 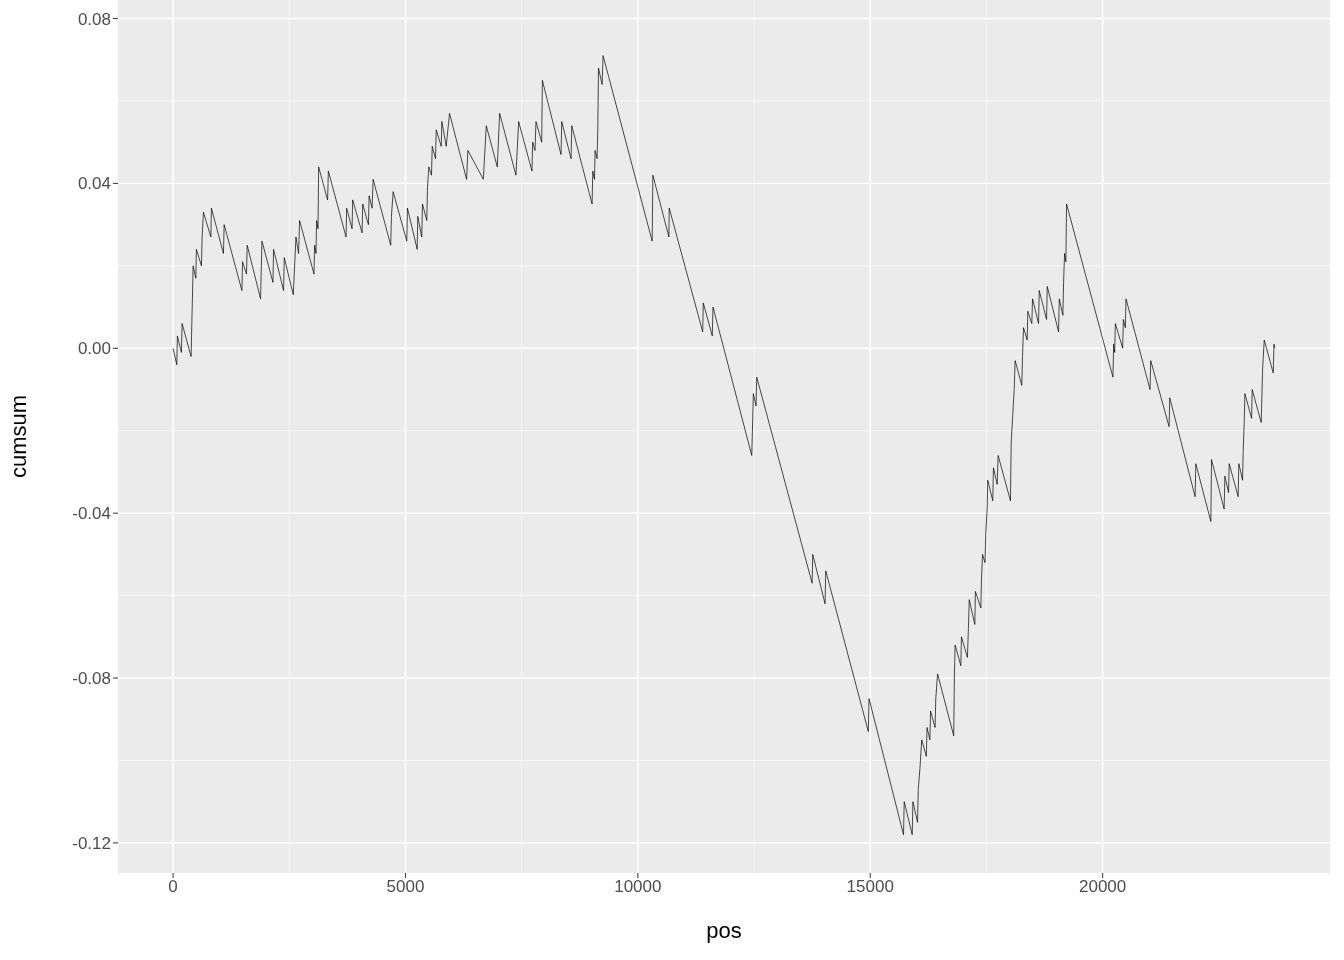 What do you see at coordinates (1102, 887) in the screenshot?
I see `x-tick-label: 20000` at bounding box center [1102, 887].